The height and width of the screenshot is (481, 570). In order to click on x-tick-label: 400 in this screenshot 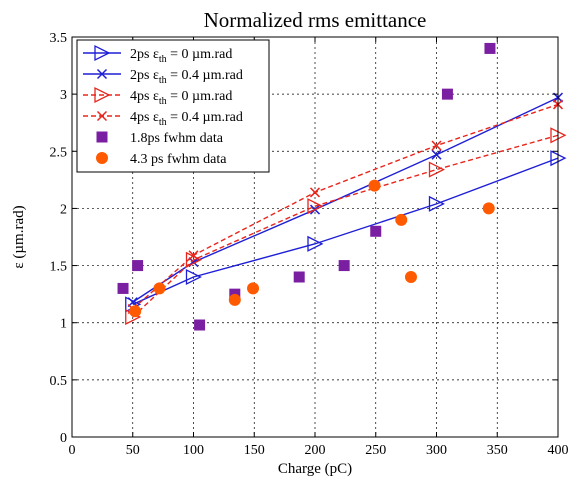, I will do `click(558, 450)`.